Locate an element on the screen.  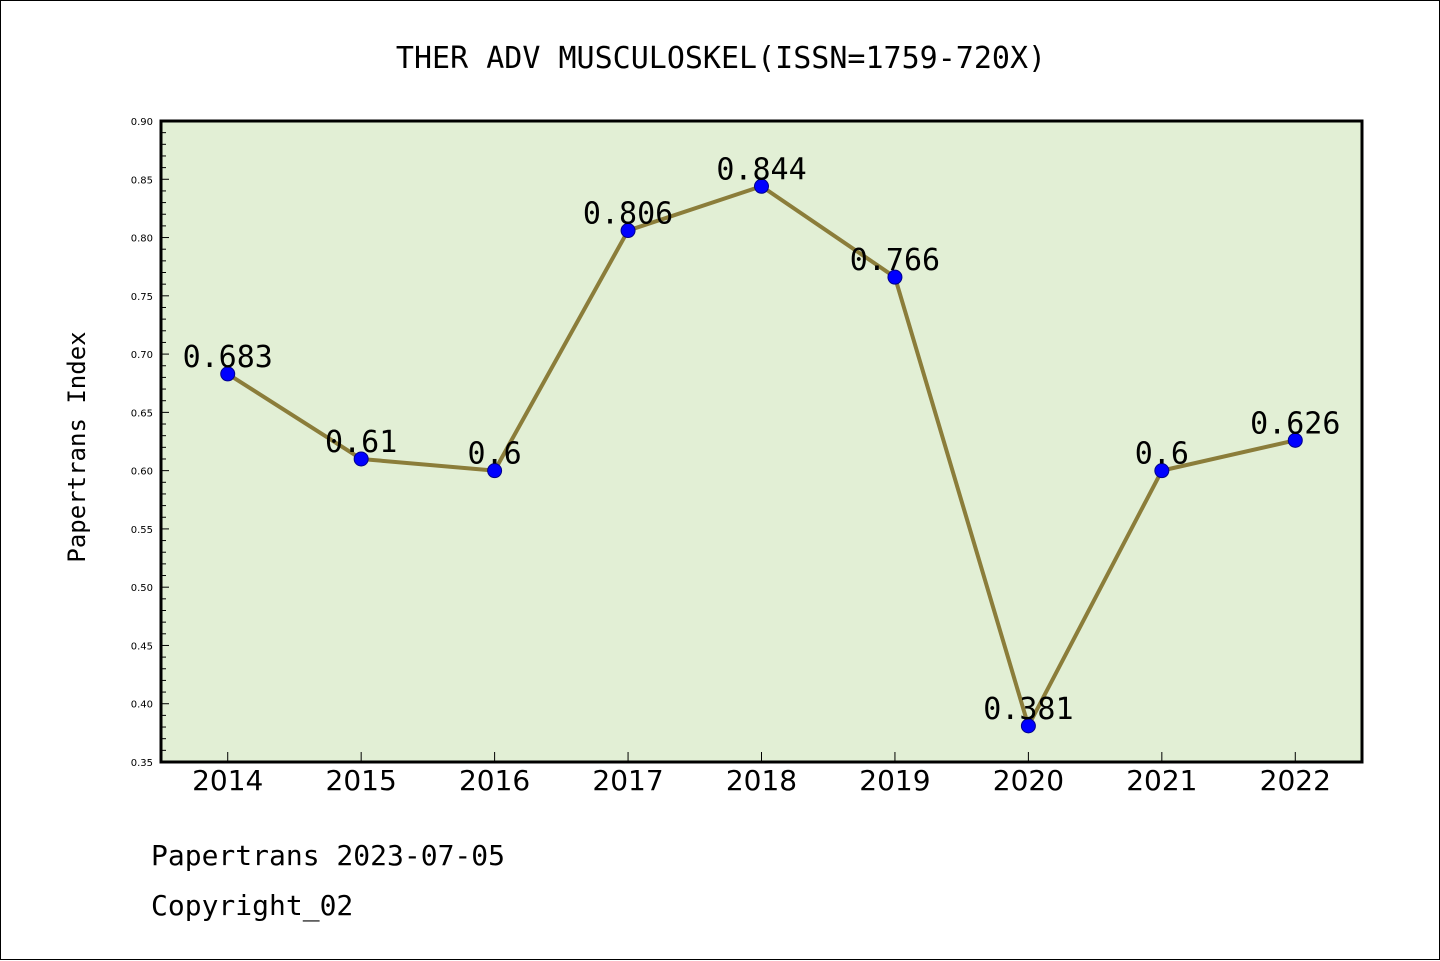
y-tick-label: 0.75 is located at coordinates (142, 297).